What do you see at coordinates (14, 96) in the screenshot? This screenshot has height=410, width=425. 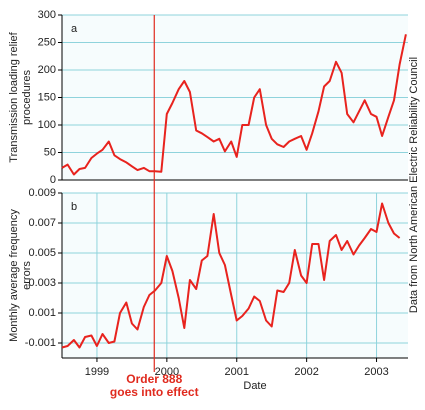 I see `y-axis-label-line: Transmission loading relief` at bounding box center [14, 96].